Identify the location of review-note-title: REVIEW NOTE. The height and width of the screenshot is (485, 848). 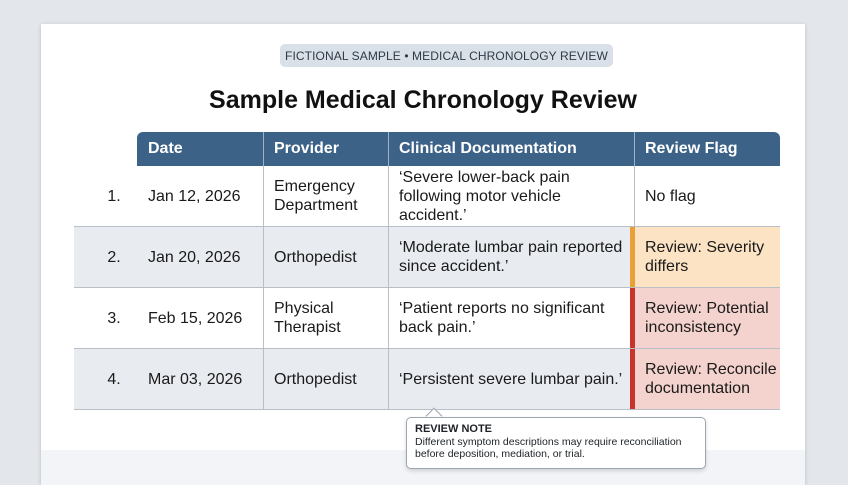
(454, 429).